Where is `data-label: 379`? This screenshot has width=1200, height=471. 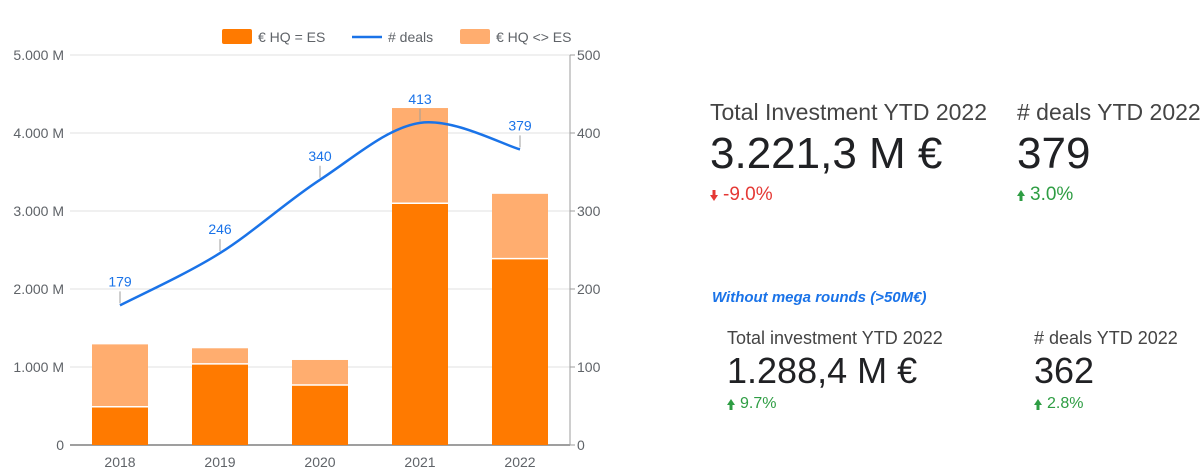
data-label: 379 is located at coordinates (520, 125).